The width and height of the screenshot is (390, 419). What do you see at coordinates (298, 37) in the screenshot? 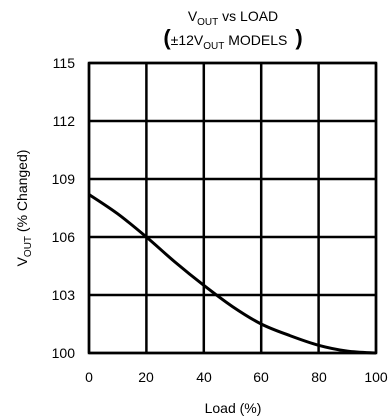
I see `title-line2-close: )` at bounding box center [298, 37].